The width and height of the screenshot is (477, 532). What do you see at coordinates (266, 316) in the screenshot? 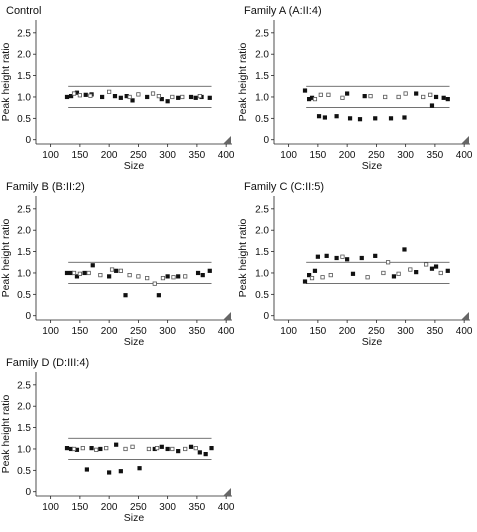
I see `y-tick-label: 0` at bounding box center [266, 316].